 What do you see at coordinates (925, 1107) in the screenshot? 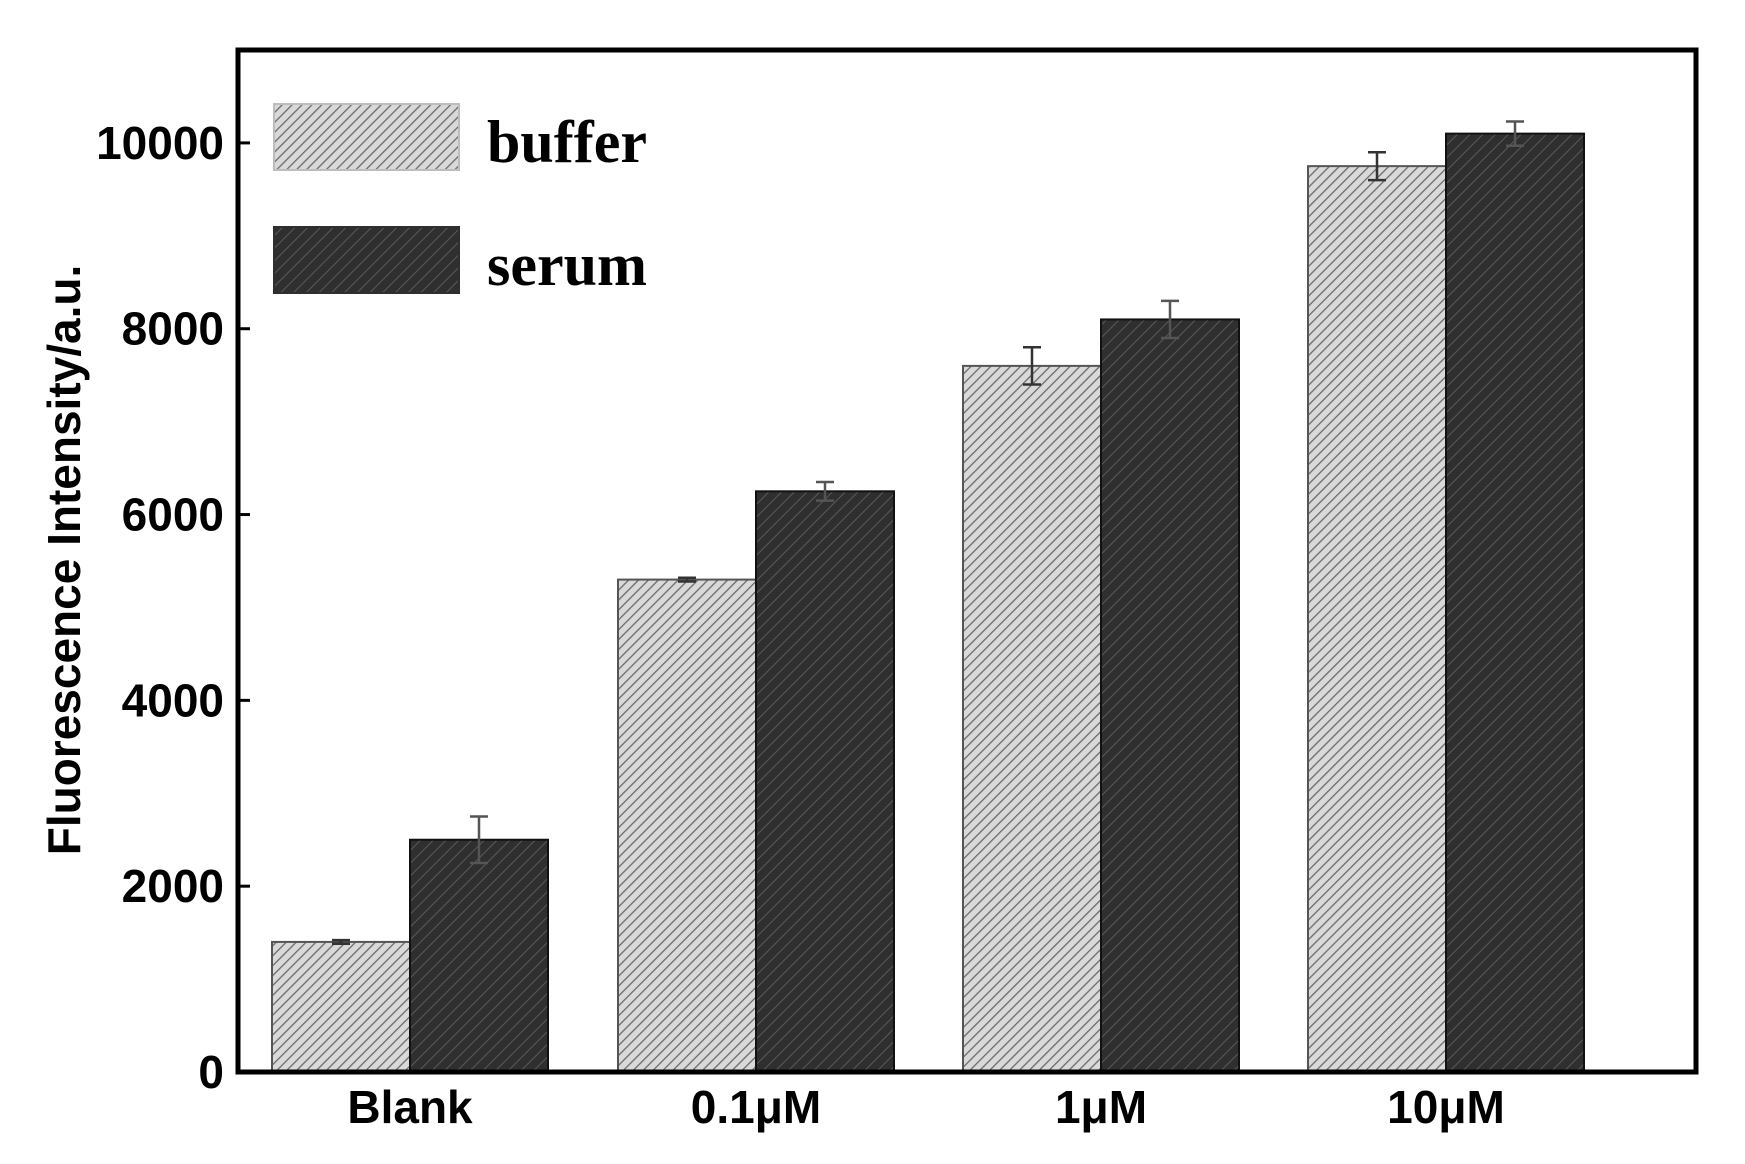
I see `x-axis: Blank 0.1μM 1μM 10μM` at bounding box center [925, 1107].